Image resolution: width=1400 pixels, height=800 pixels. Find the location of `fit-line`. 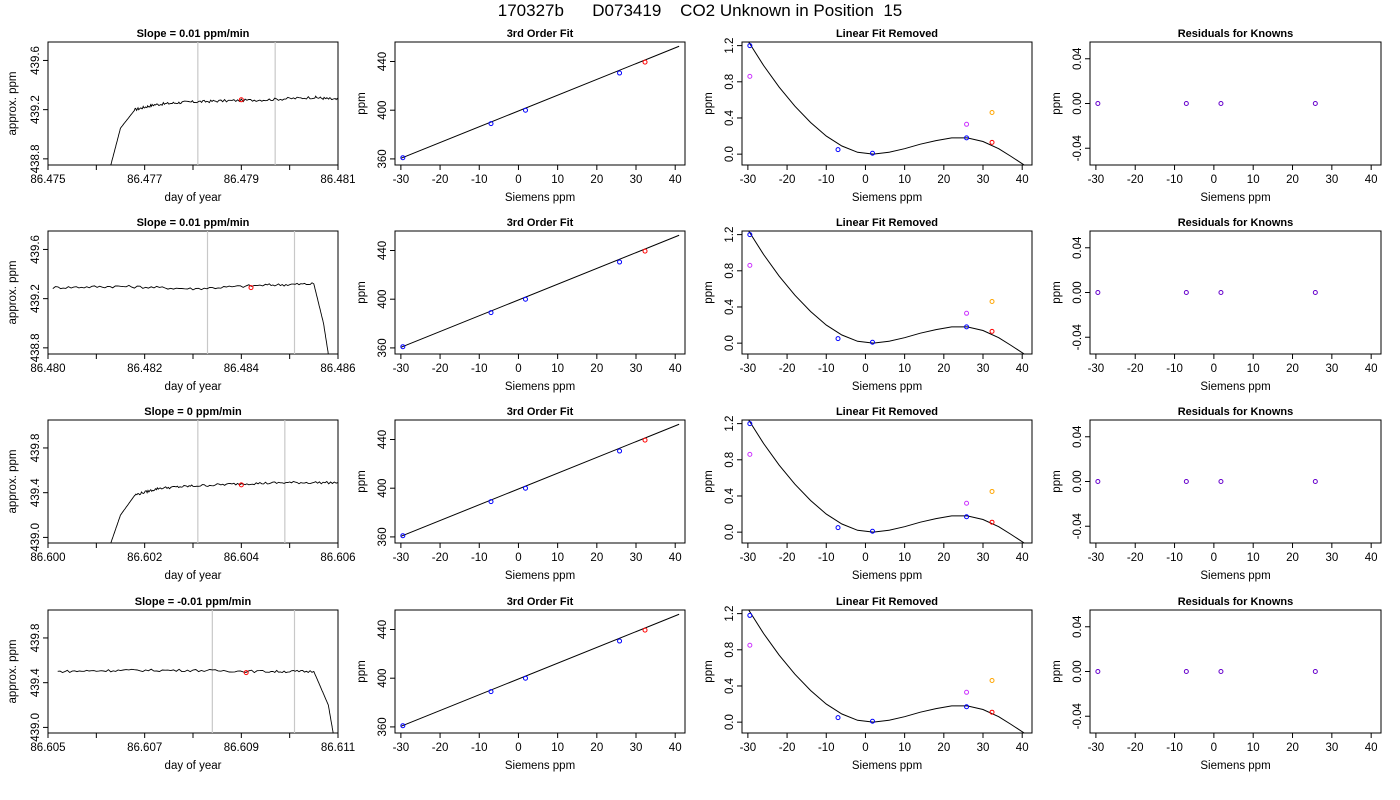

fit-line is located at coordinates (540, 670).